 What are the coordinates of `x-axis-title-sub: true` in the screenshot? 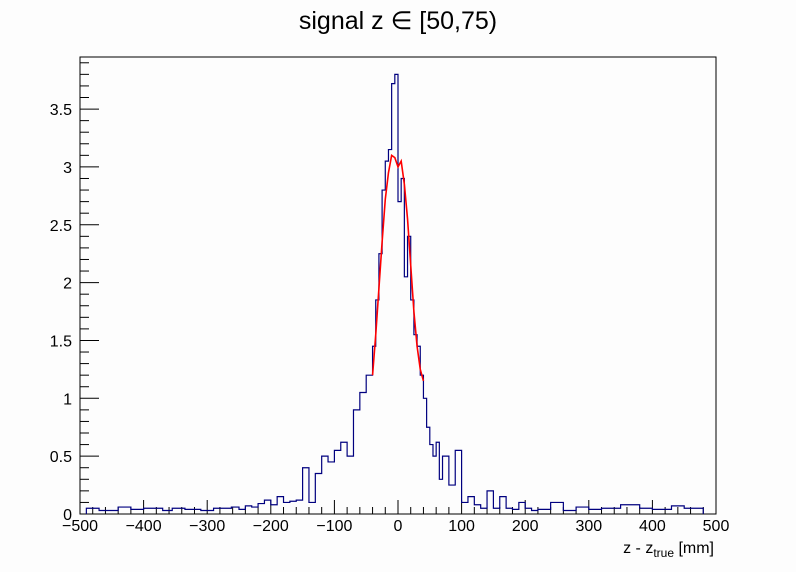 It's located at (663, 553).